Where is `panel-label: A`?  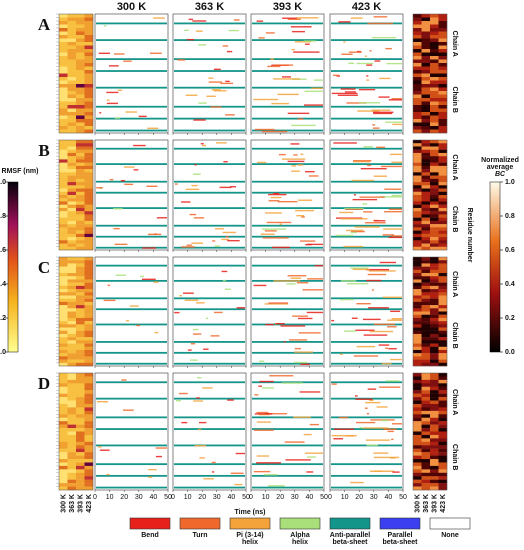 panel-label: A is located at coordinates (44, 24).